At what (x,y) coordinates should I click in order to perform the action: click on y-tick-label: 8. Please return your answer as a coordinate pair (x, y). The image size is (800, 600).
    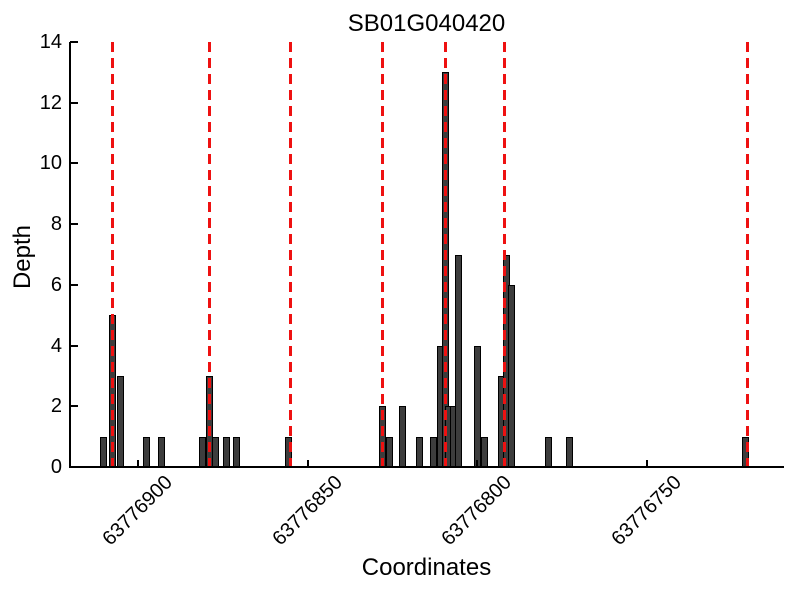
    Looking at the image, I should click on (56, 224).